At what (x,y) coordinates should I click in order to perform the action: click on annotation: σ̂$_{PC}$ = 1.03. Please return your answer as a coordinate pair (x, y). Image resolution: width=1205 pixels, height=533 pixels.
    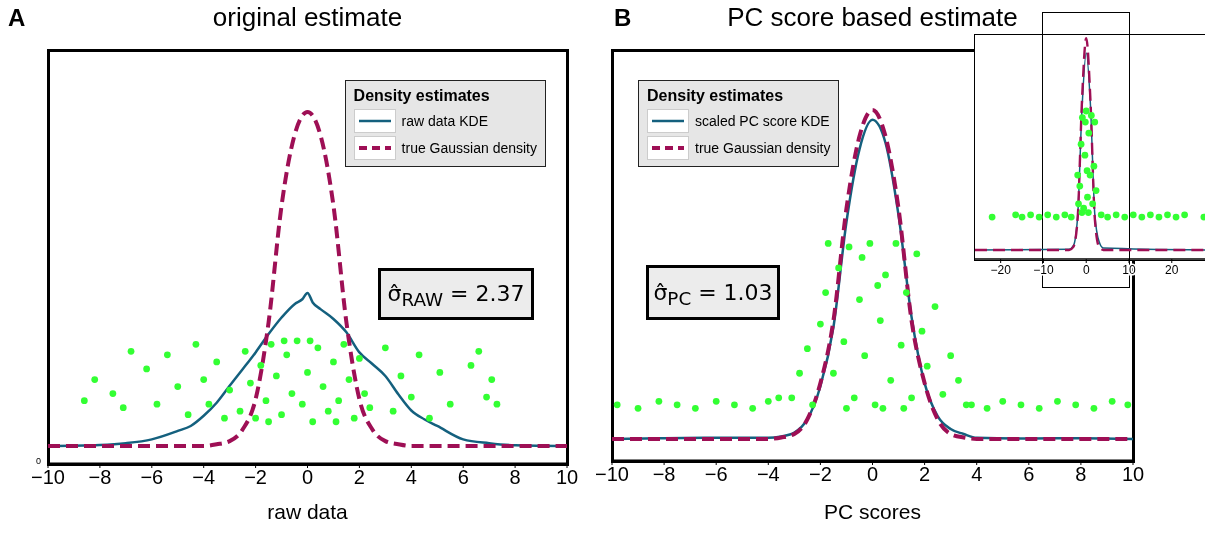
    Looking at the image, I should click on (713, 295).